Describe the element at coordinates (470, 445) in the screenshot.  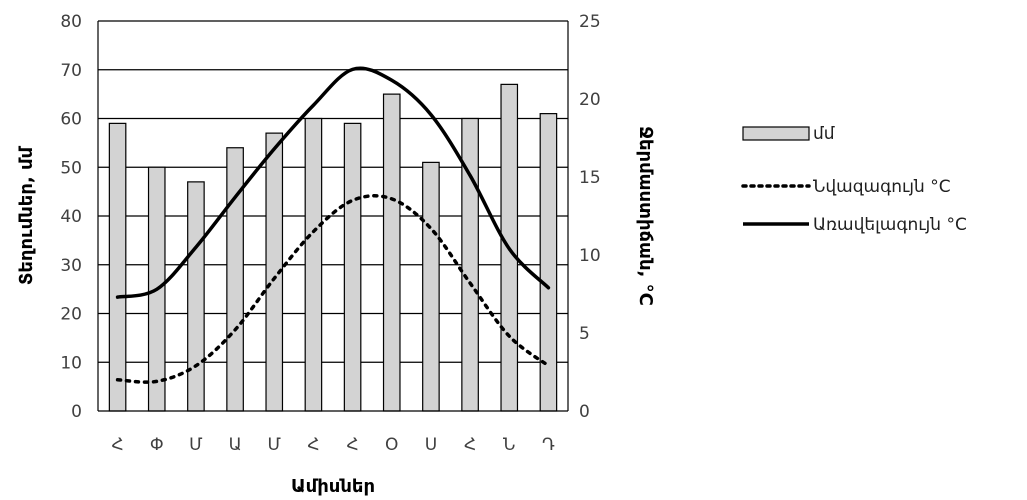
I see `x-tick-label-9: Հ` at that location.